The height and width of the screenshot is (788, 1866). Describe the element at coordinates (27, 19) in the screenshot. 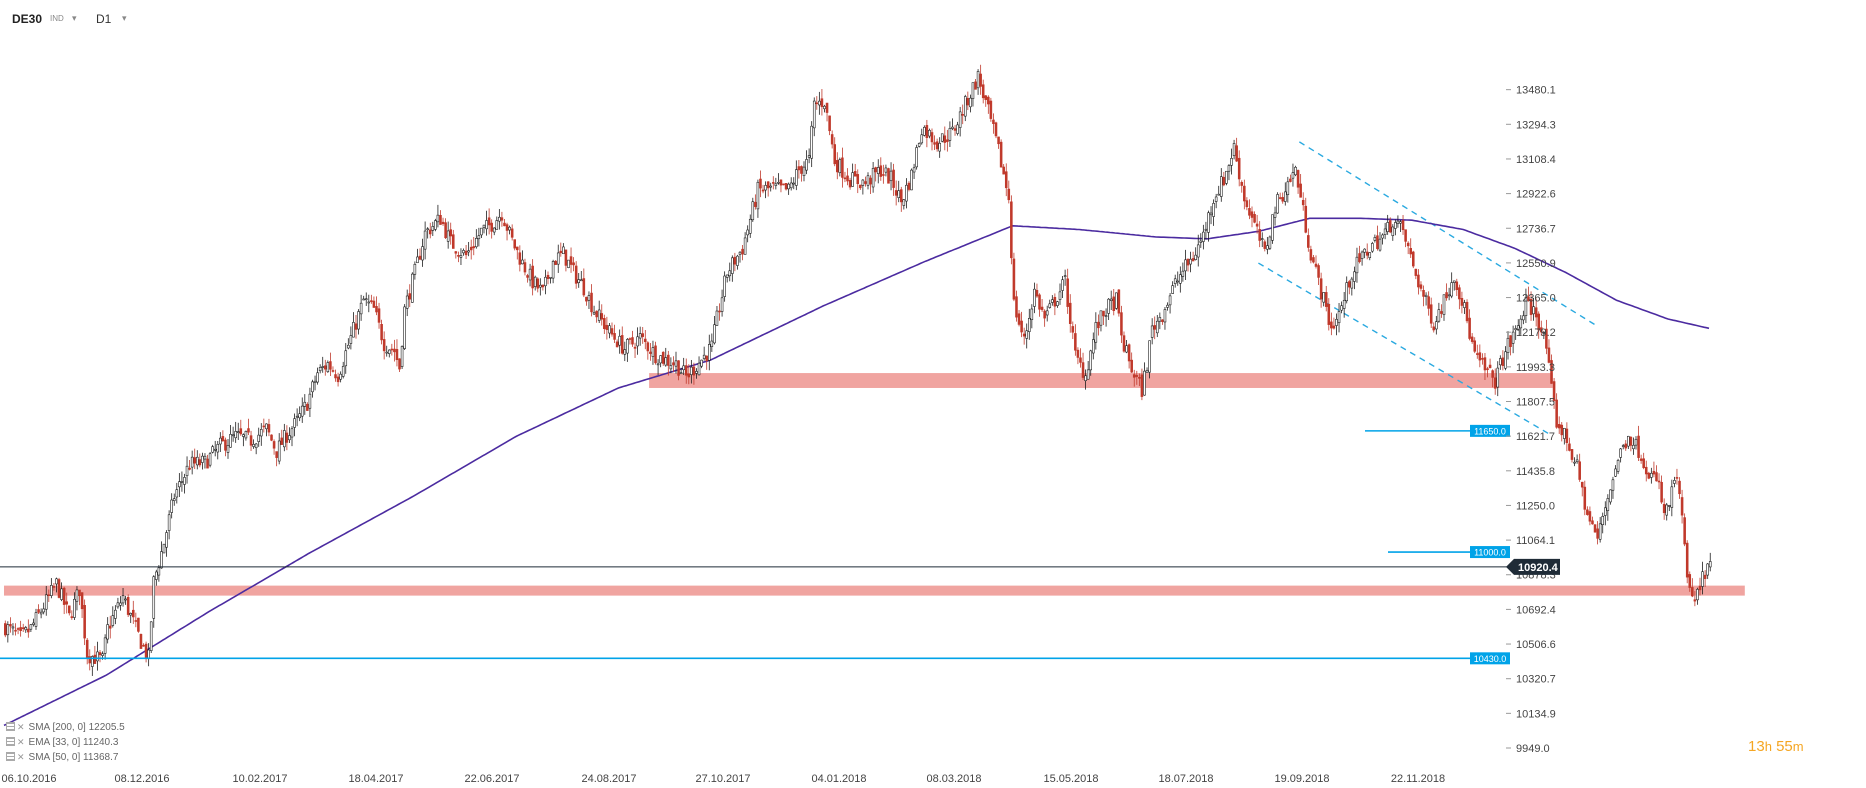

I see `symbol-label: DE30` at that location.